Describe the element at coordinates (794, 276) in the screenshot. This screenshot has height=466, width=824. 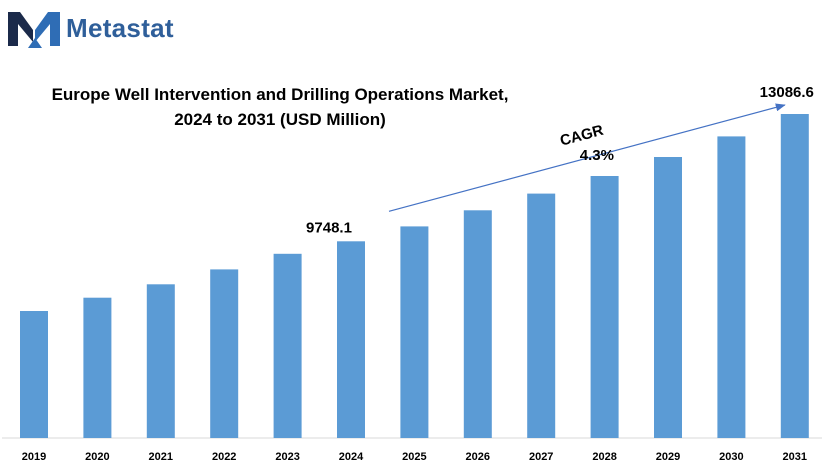
I see `bar-2031` at that location.